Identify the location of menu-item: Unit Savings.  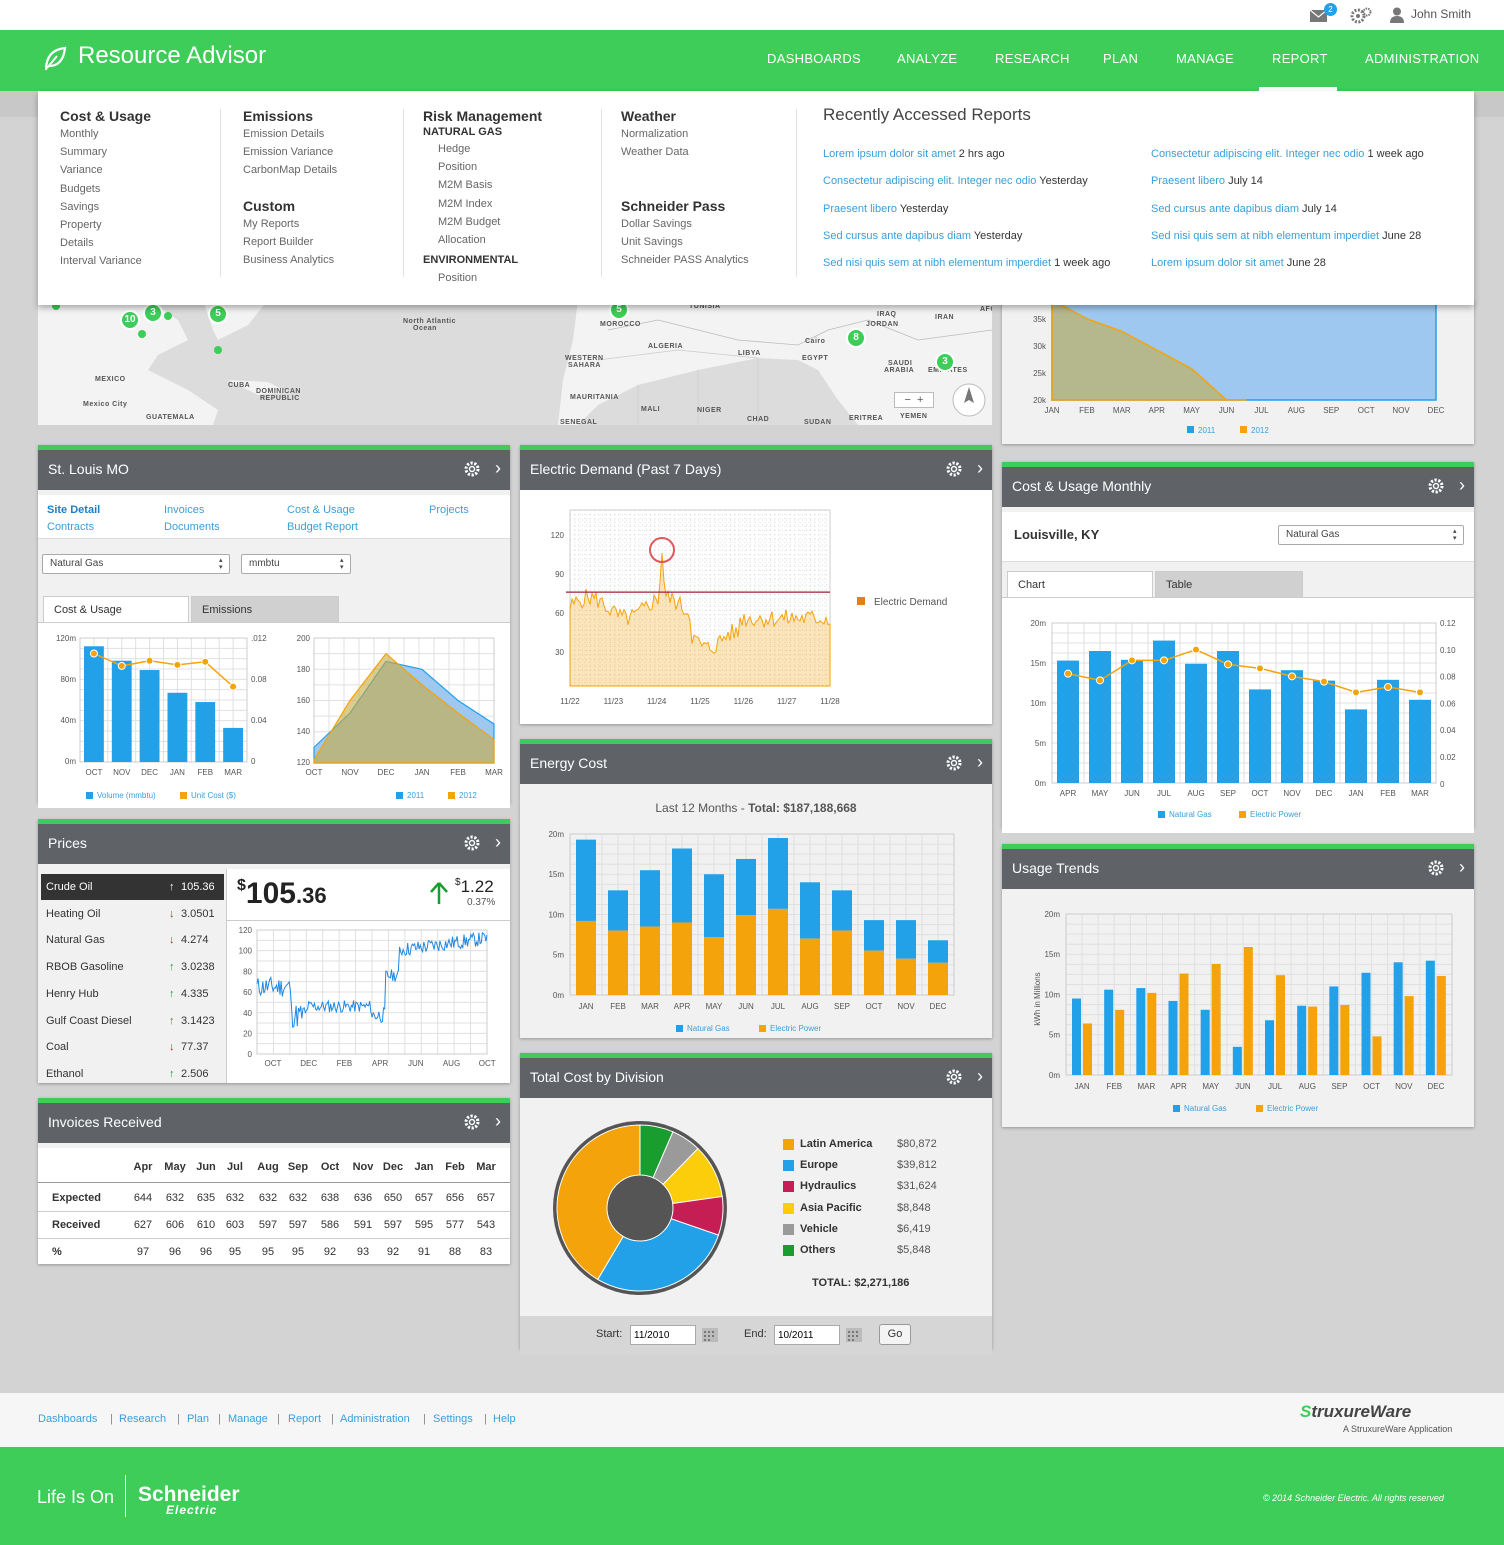
(652, 242).